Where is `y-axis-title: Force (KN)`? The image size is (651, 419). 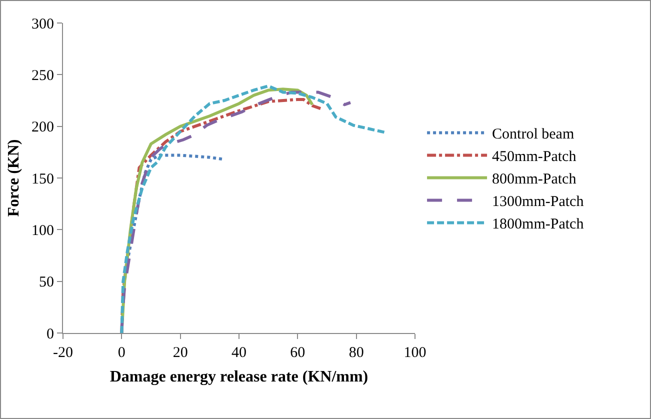 y-axis-title: Force (KN) is located at coordinates (13, 178).